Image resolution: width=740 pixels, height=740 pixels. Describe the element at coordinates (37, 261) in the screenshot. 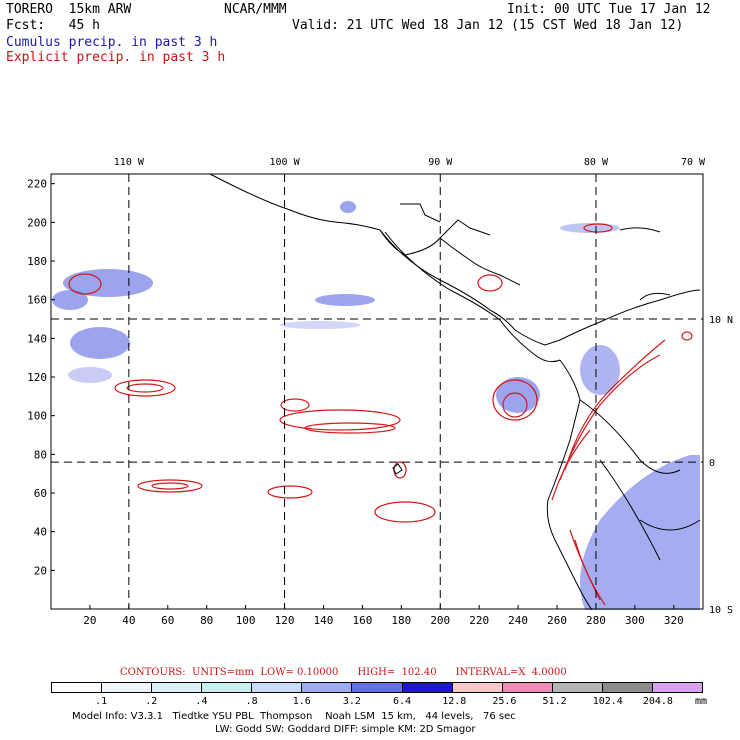

I see `y-tick-label: 180` at that location.